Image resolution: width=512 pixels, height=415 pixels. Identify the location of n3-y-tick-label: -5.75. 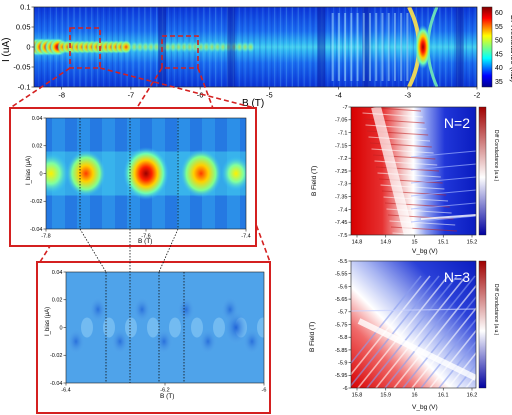
(341, 325).